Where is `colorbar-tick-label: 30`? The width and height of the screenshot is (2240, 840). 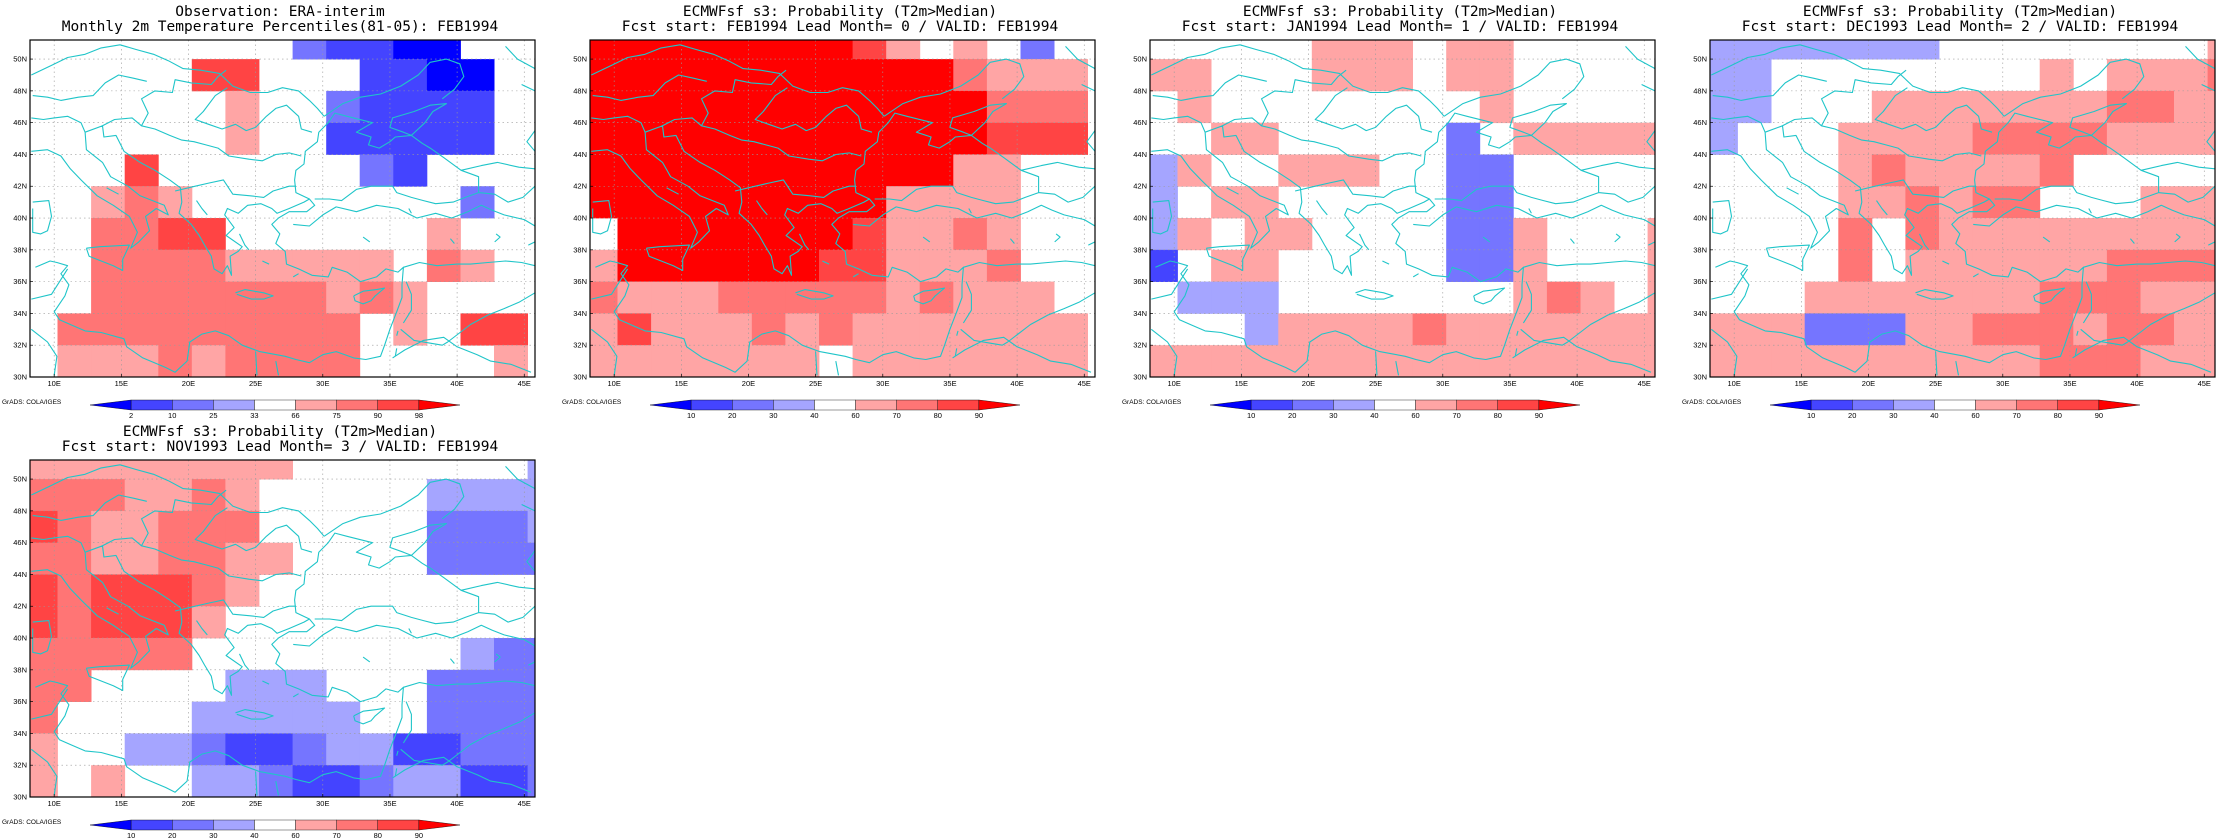 colorbar-tick-label: 30 is located at coordinates (1333, 415).